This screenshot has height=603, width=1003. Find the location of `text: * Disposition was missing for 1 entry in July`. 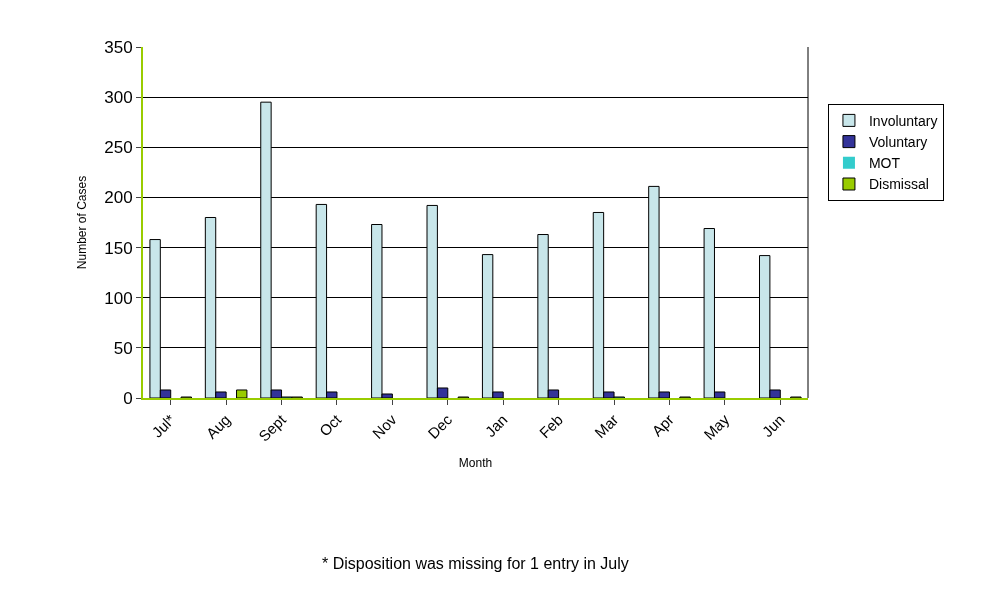

text: * Disposition was missing for 1 entry in July is located at coordinates (475, 563).